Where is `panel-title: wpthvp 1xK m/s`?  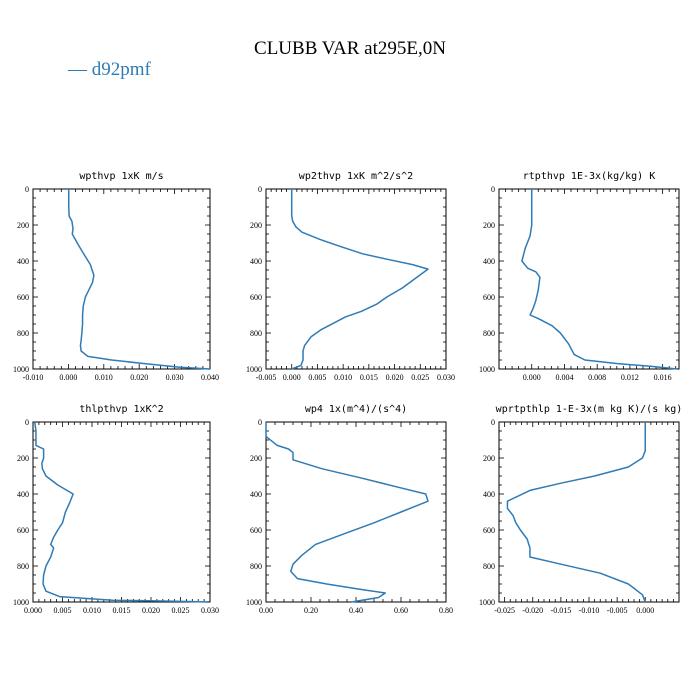 panel-title: wpthvp 1xK m/s is located at coordinates (121, 176).